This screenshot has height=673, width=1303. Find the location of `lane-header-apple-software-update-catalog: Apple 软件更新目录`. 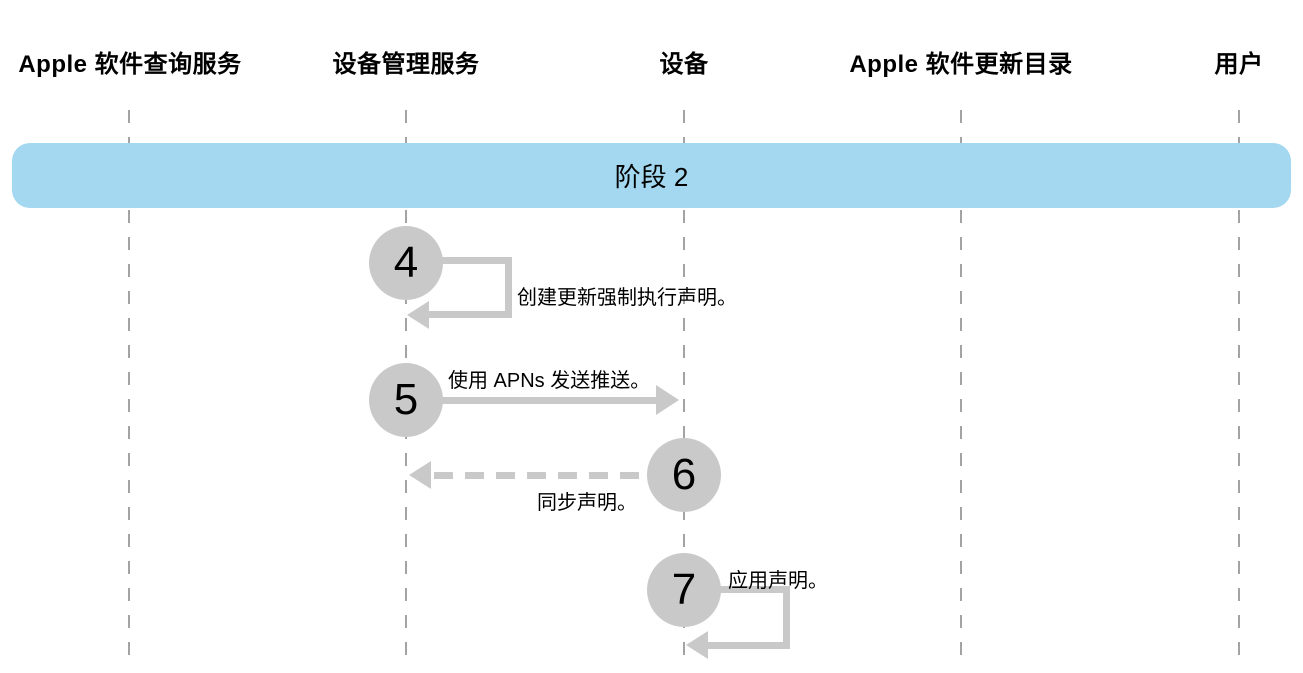

lane-header-apple-software-update-catalog: Apple 软件更新目录 is located at coordinates (961, 64).